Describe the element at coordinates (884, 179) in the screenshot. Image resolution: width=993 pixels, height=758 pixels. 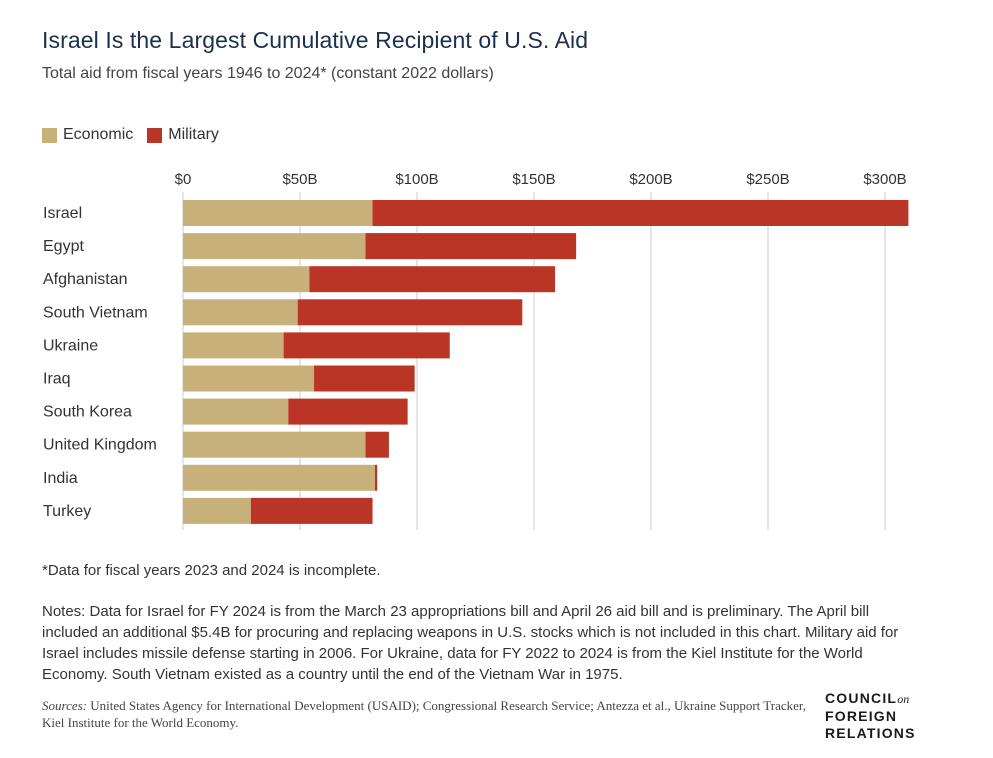
I see `x-tick-label: $300B` at that location.